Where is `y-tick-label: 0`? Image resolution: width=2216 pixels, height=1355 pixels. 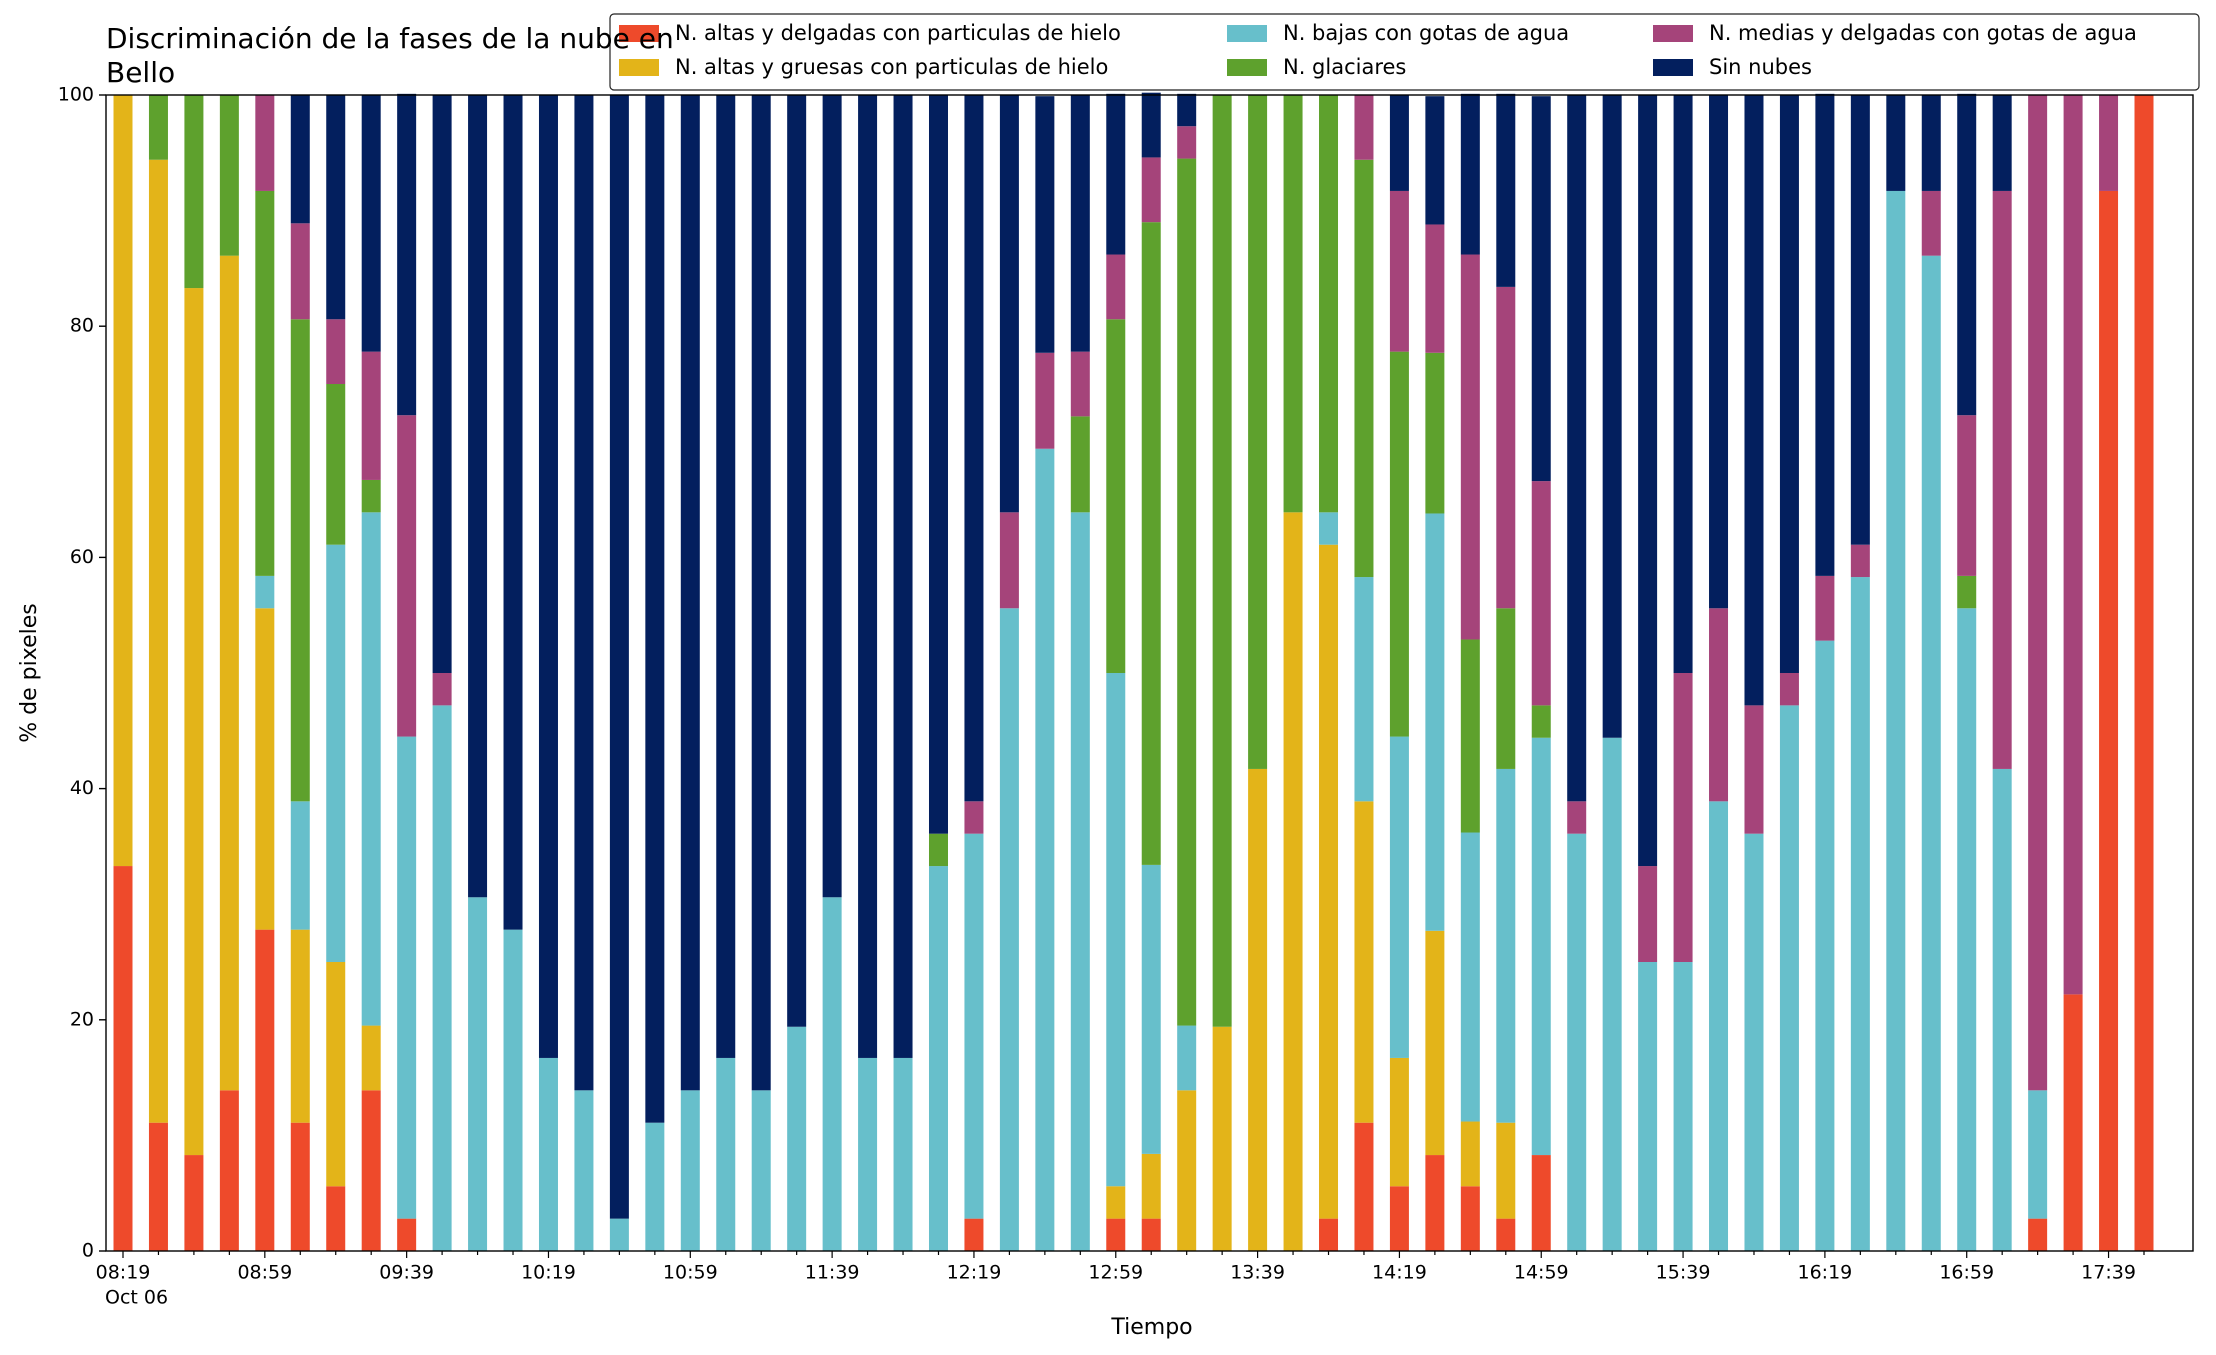
y-tick-label: 0 is located at coordinates (88, 1251).